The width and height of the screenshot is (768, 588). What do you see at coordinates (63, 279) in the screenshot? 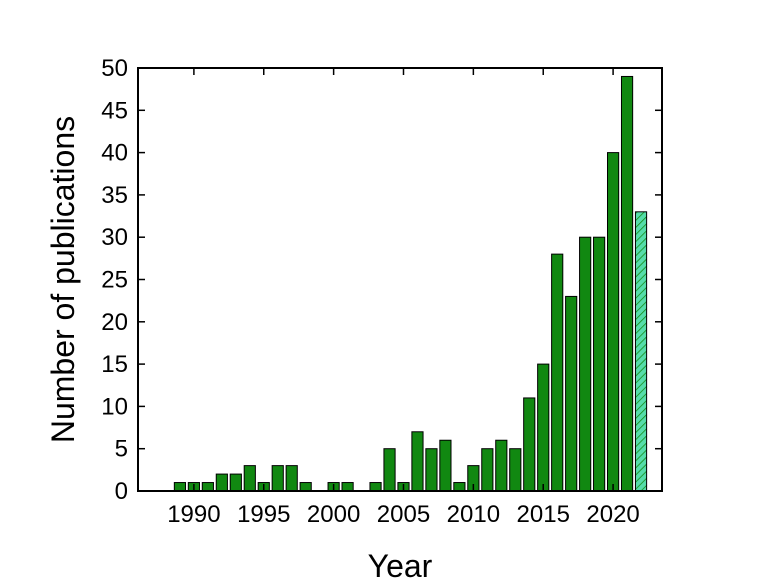
I see `y-axis-title: Number of publications` at bounding box center [63, 279].